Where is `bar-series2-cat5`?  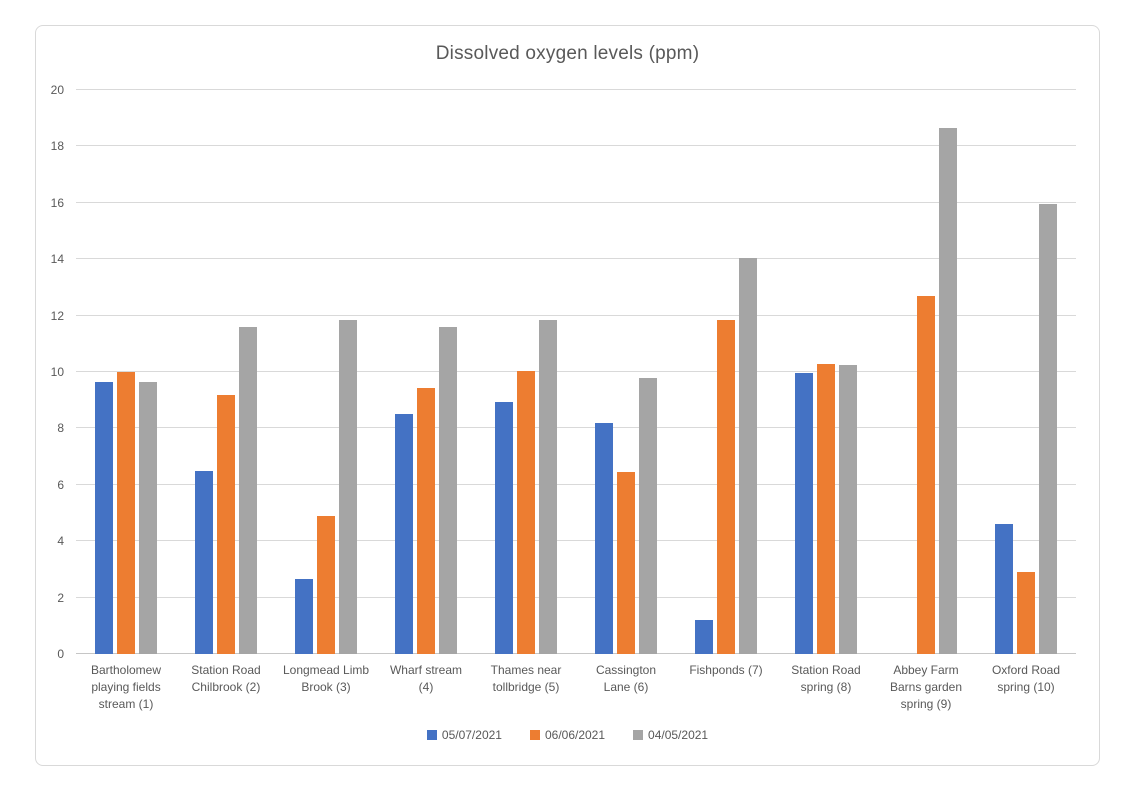 bar-series2-cat5 is located at coordinates (526, 512).